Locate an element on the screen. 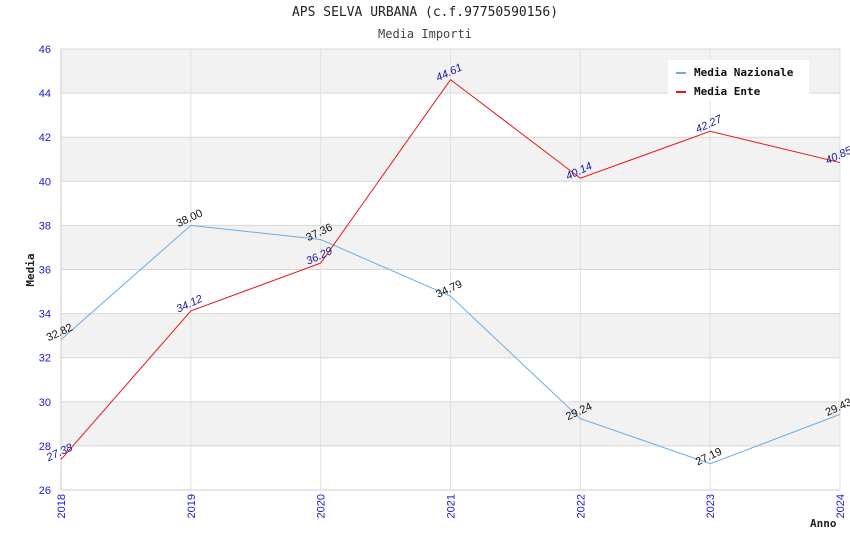  y-tick-label: 30 is located at coordinates (45, 403).